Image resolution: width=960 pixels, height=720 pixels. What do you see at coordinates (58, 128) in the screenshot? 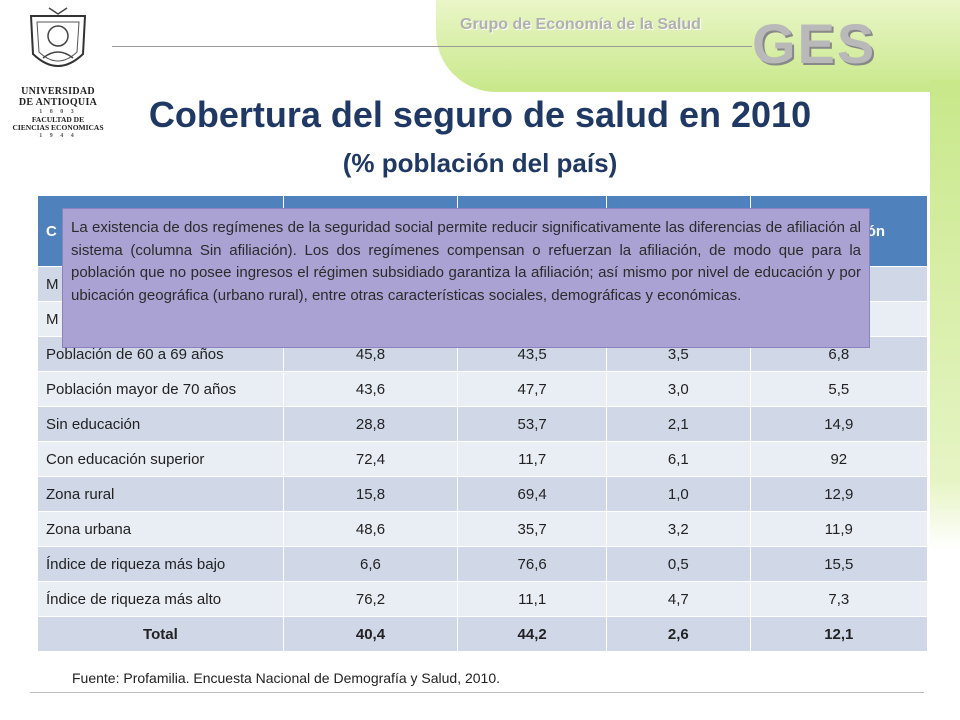
I see `faculty-line2: CIENCIAS ECONOMICAS` at bounding box center [58, 128].